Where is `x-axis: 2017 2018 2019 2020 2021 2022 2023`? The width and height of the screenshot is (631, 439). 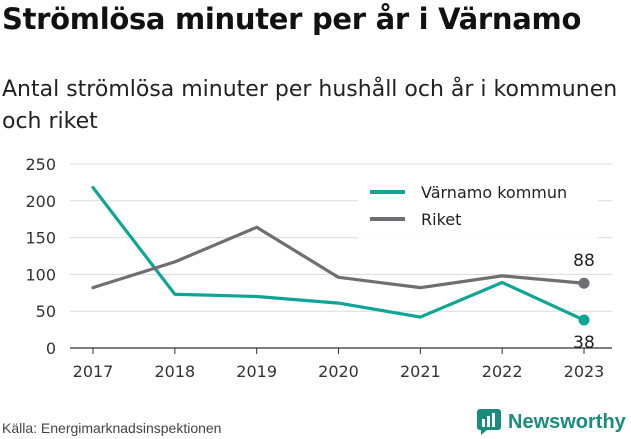
x-axis: 2017 2018 2019 2020 2021 2022 2023 is located at coordinates (339, 364).